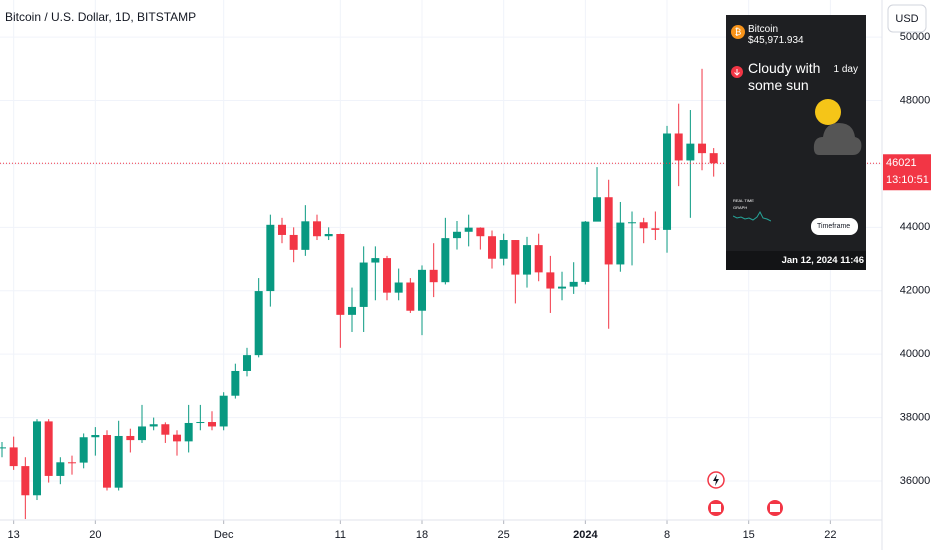  I want to click on chart-title: Bitcoin / U.S. Dollar, 1D, BITSTAMP, so click(100, 17).